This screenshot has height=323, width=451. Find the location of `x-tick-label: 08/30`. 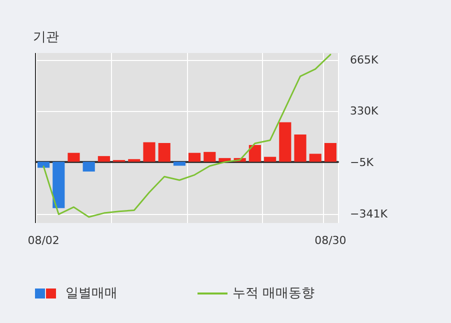

x-tick-label: 08/30 is located at coordinates (330, 240).